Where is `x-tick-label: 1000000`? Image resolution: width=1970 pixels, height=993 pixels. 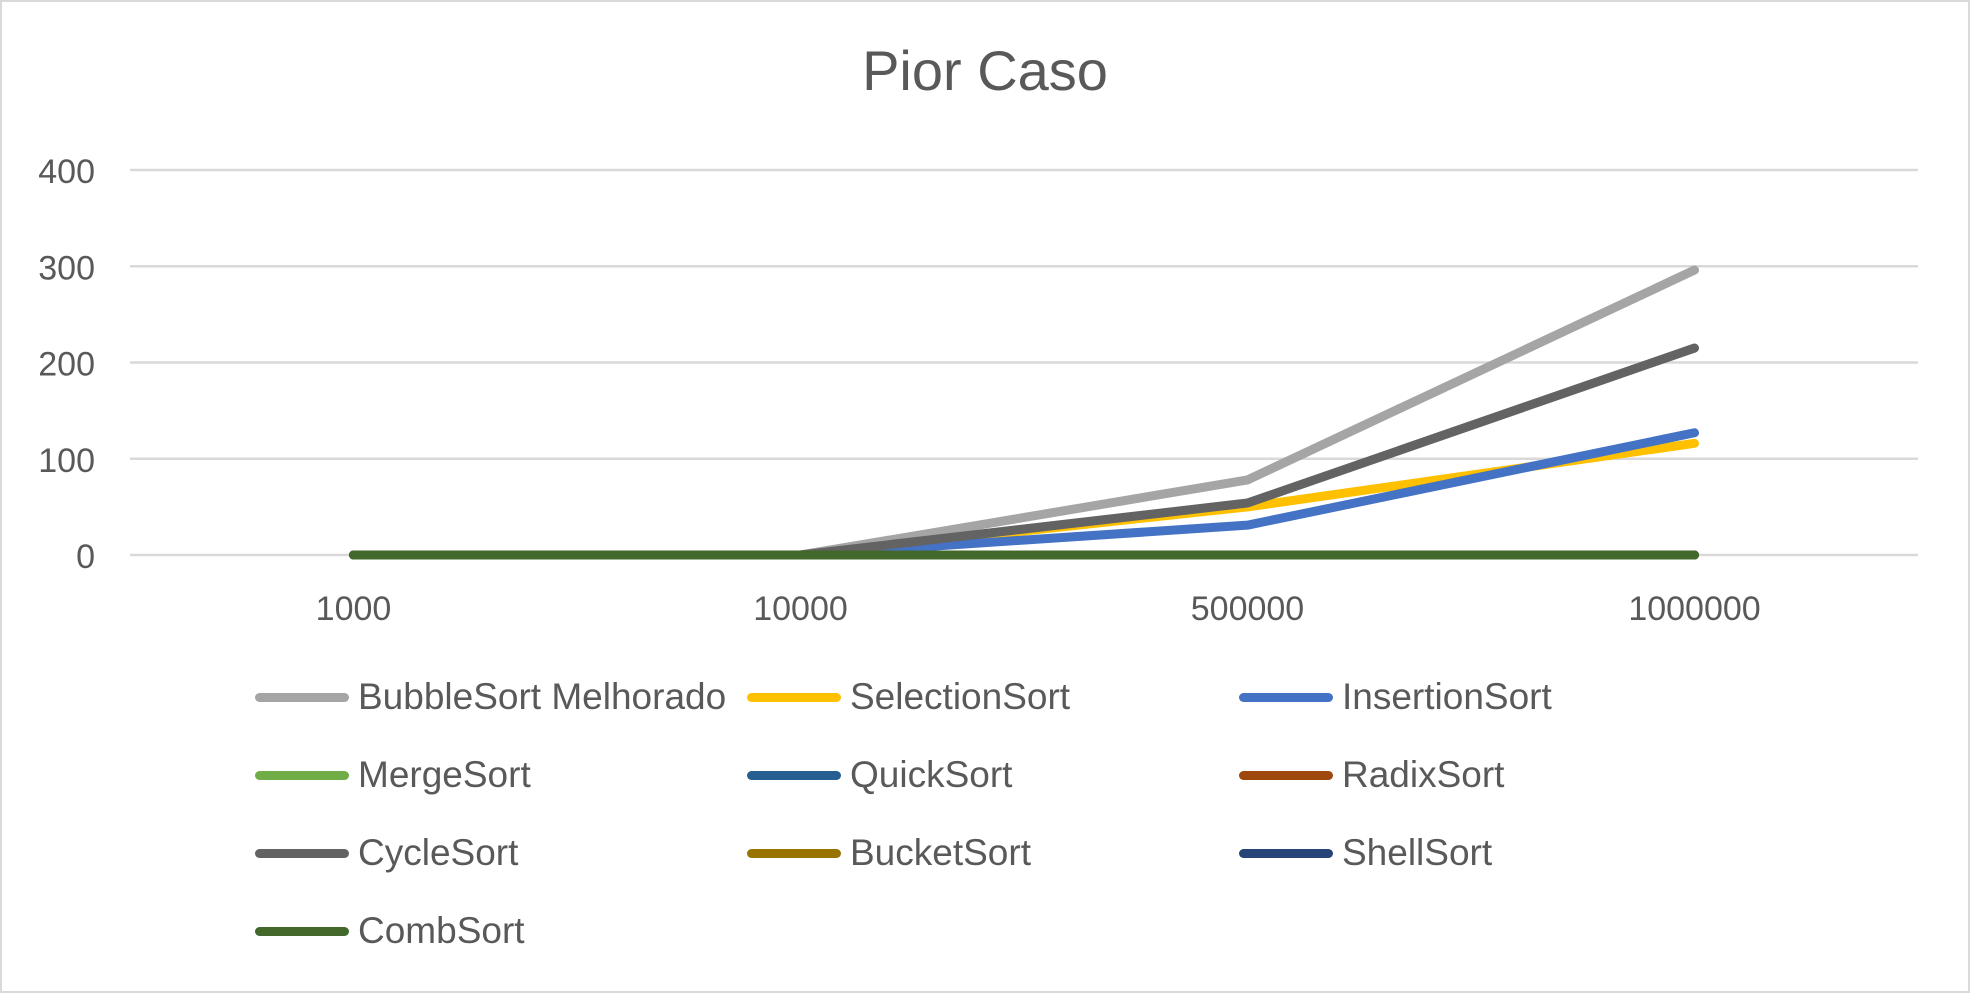 x-tick-label: 1000000 is located at coordinates (1694, 609).